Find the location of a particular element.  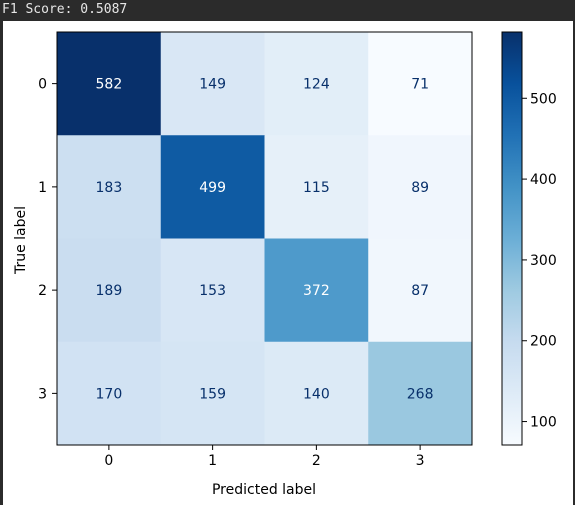

cell-value-1-2: 115 is located at coordinates (316, 188).